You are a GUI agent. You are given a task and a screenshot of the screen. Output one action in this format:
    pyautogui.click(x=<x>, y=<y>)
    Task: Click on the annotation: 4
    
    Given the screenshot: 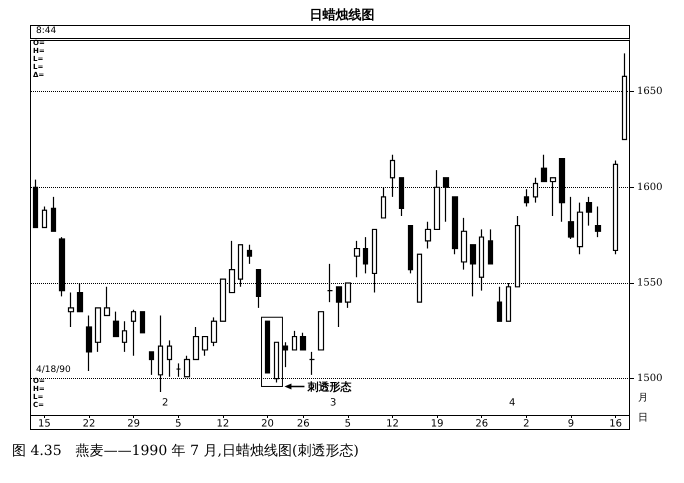 What is the action you would take?
    pyautogui.click(x=512, y=403)
    